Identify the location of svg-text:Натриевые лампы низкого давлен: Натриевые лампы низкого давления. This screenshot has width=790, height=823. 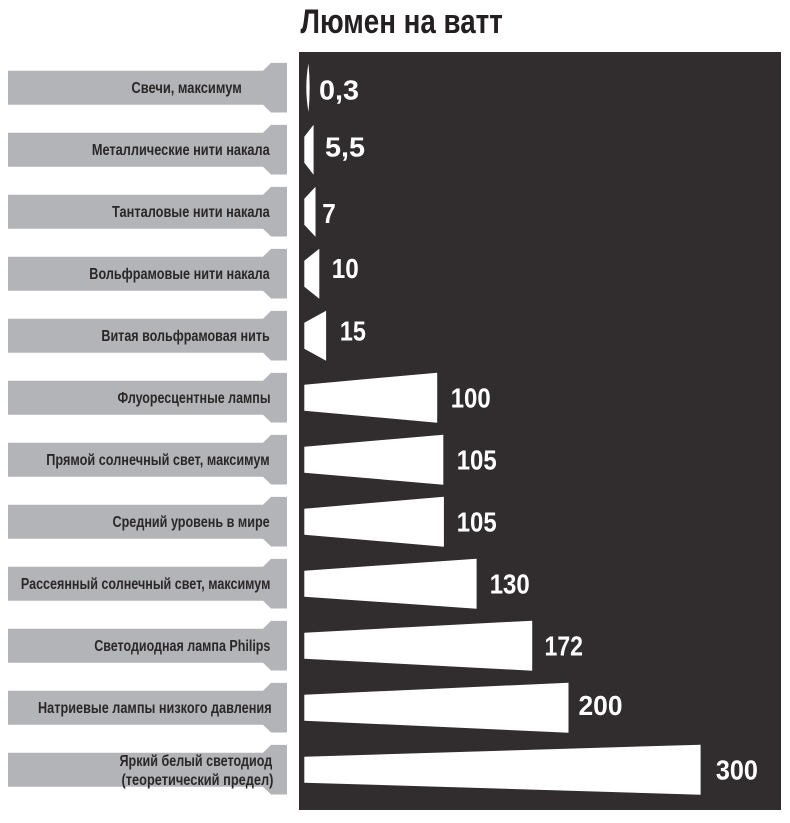
(155, 708).